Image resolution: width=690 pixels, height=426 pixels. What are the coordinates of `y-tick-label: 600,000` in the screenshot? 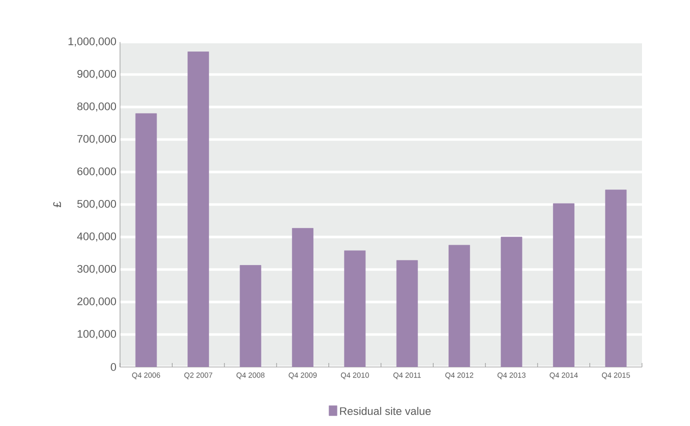 It's located at (96, 172).